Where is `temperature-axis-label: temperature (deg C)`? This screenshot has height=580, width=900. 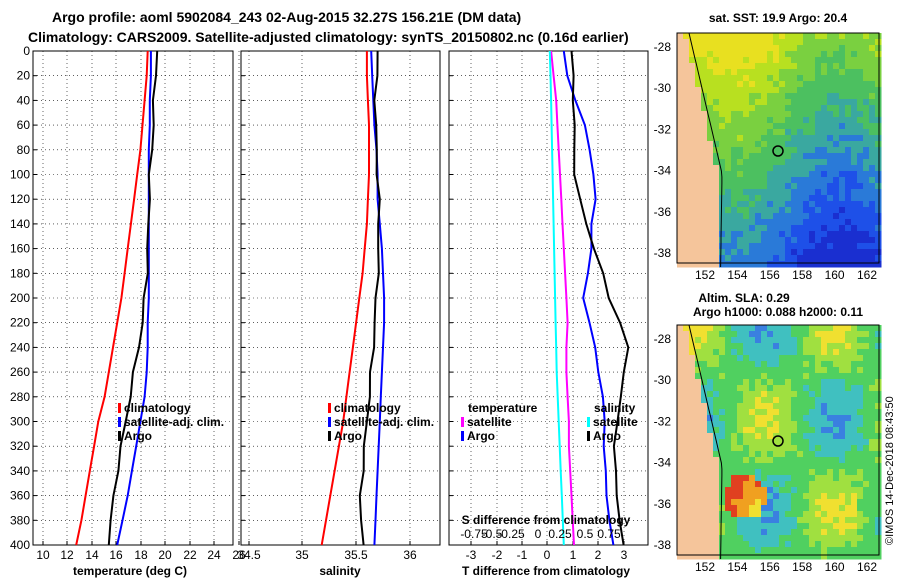
temperature-axis-label: temperature (deg C) is located at coordinates (130, 571).